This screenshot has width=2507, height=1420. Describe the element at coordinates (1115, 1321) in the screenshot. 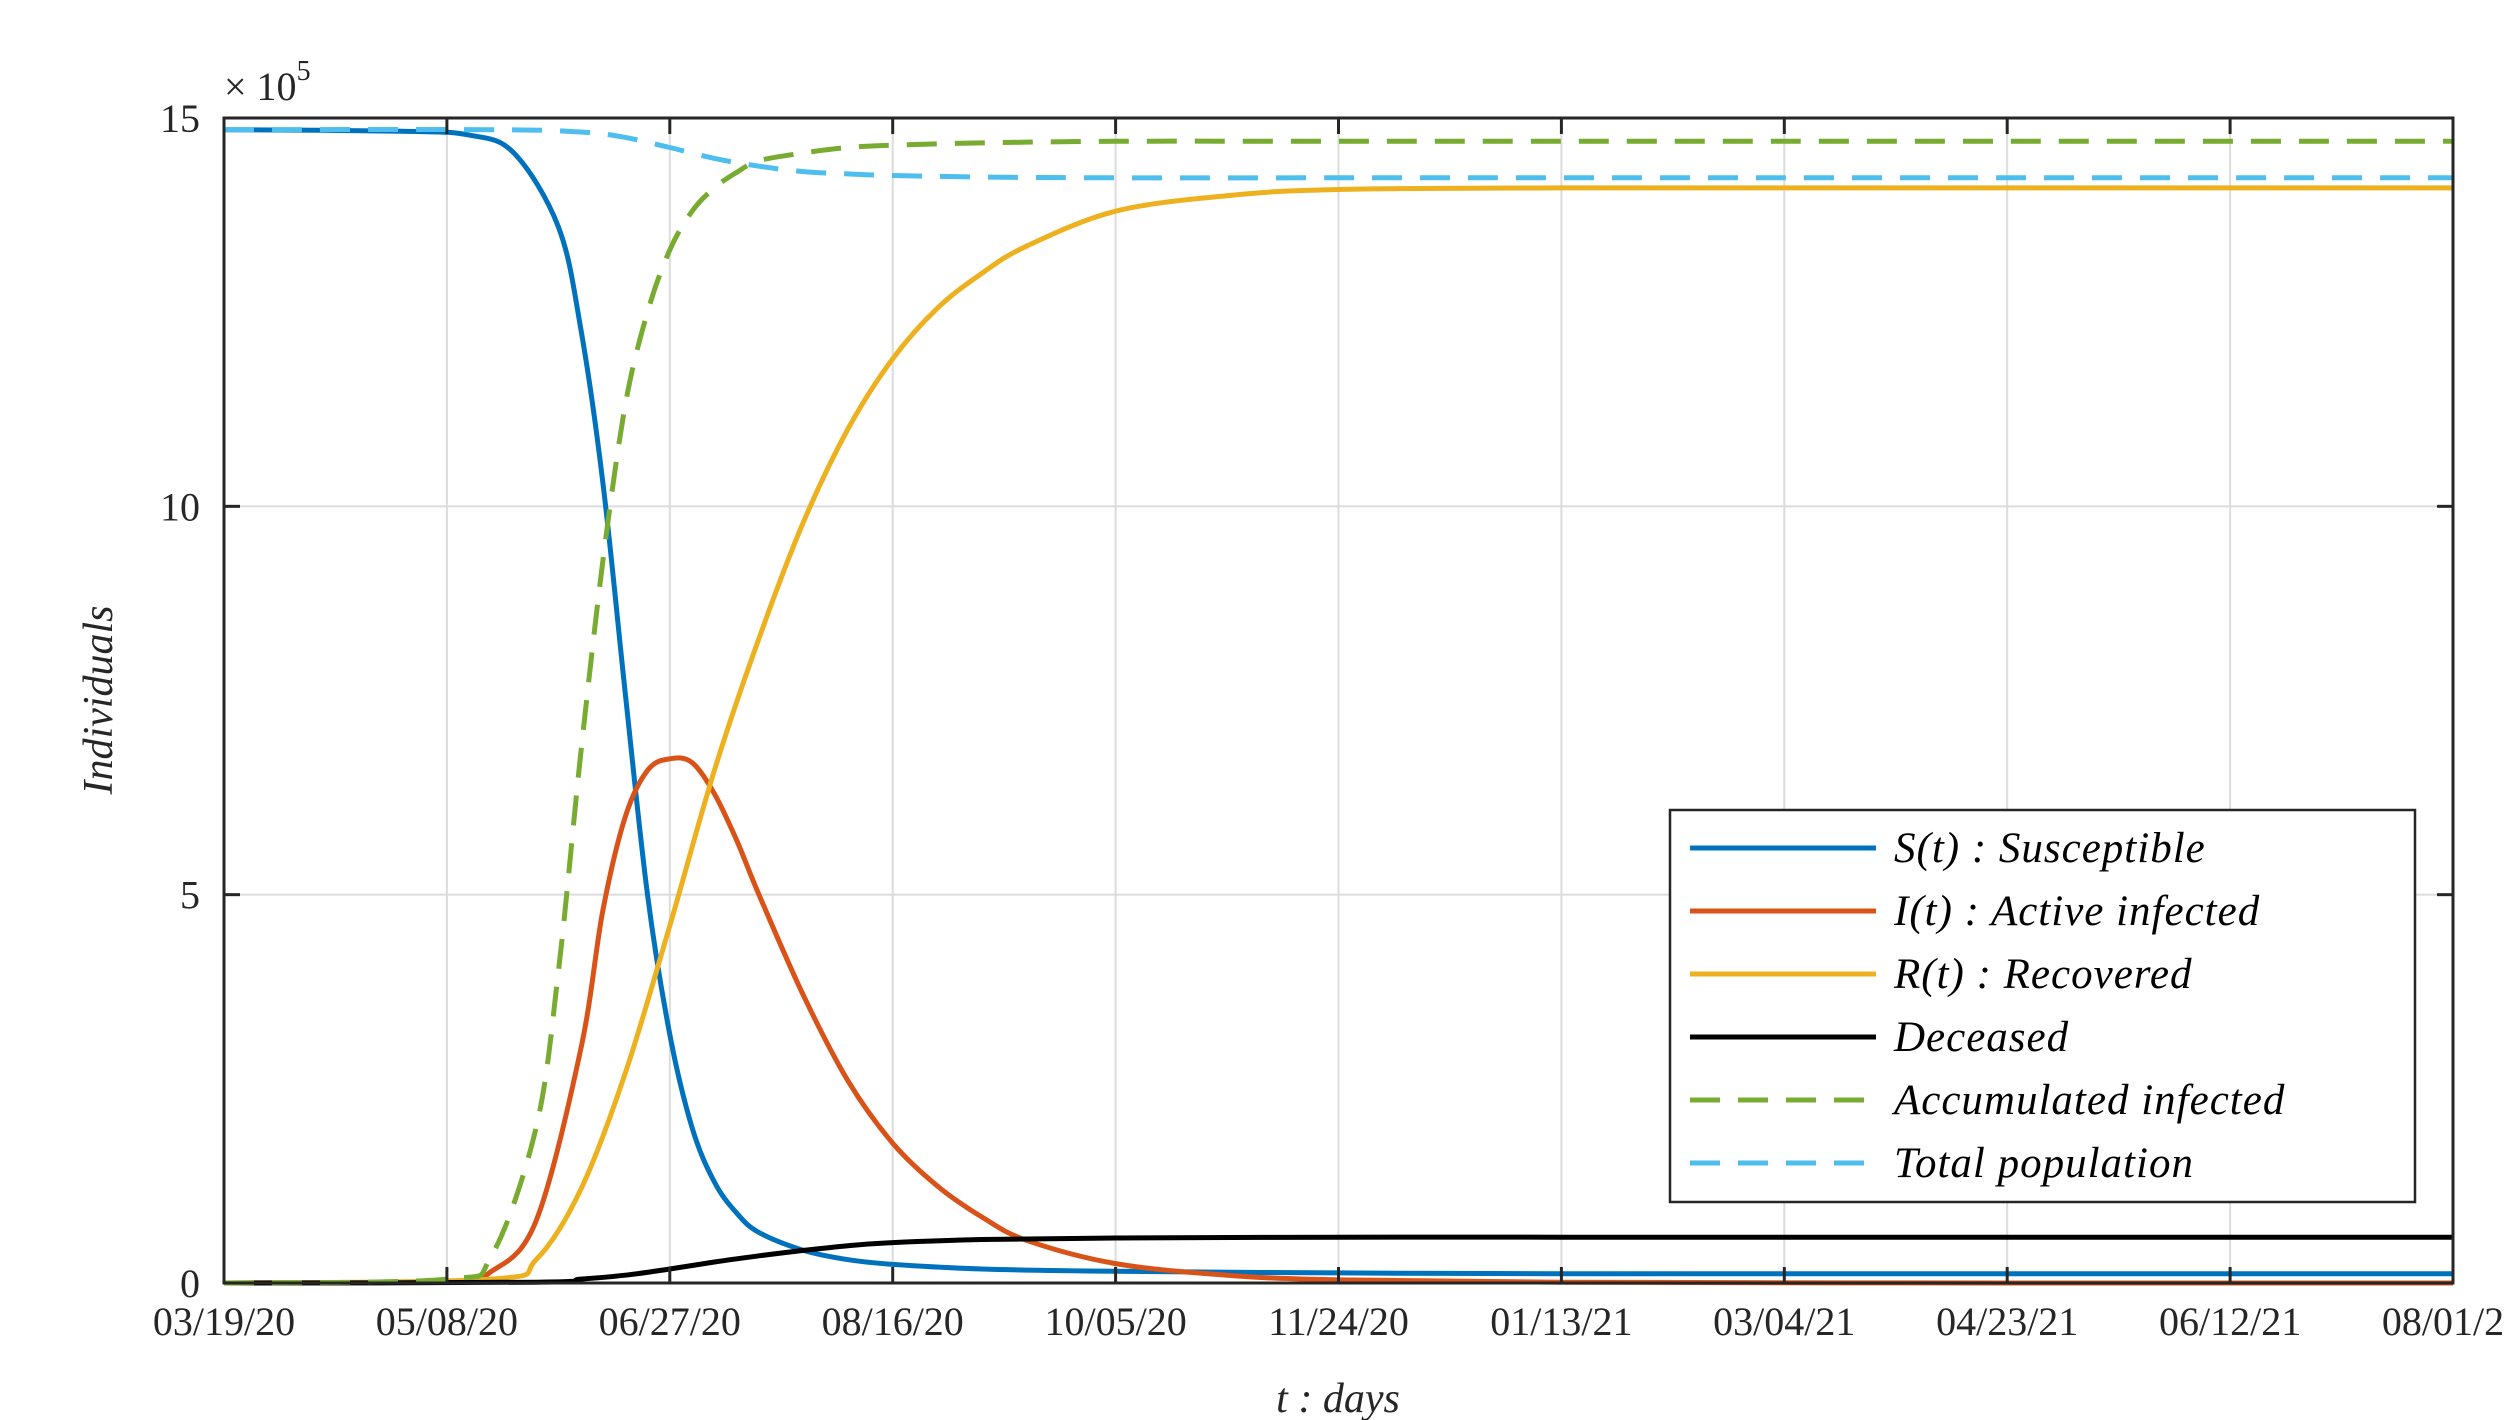

I see `x-tick-label: 10/05/20` at that location.